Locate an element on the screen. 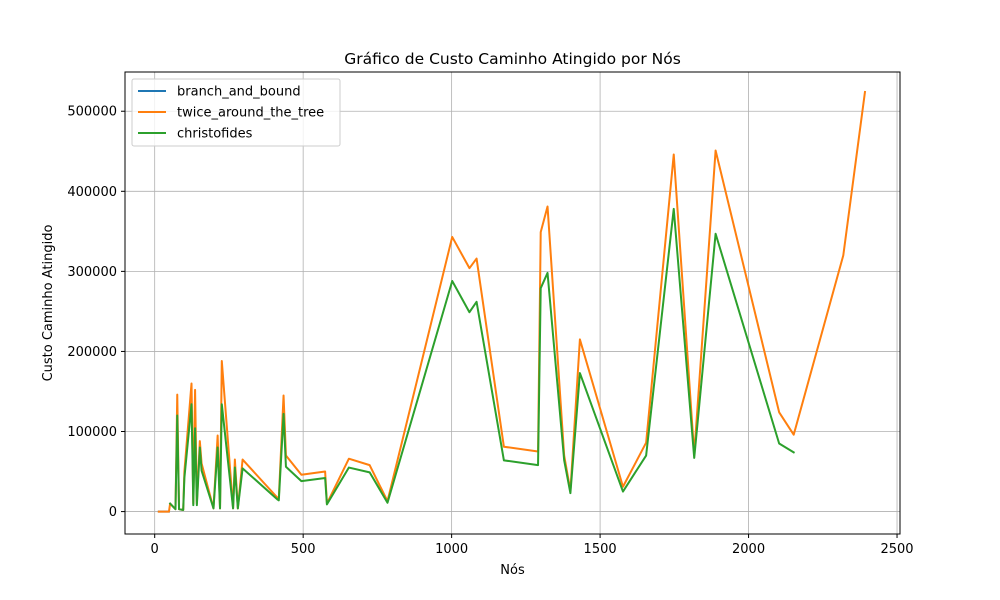 This screenshot has width=1000, height=600. x-tick-label: 1000 is located at coordinates (451, 549).